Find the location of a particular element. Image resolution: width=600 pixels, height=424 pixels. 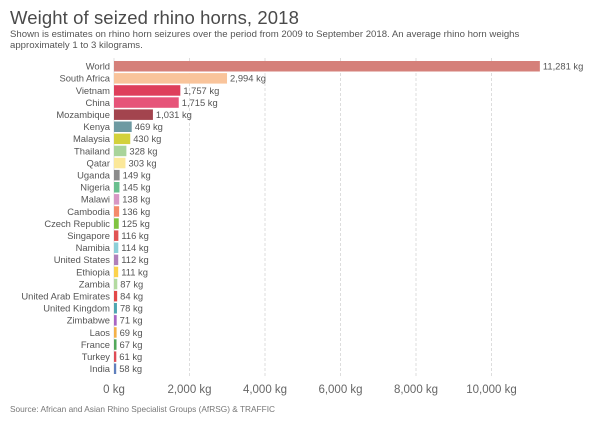

category-label: India is located at coordinates (100, 368).